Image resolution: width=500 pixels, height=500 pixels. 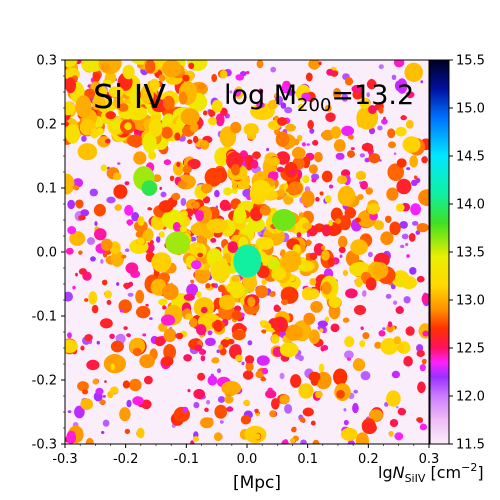 What do you see at coordinates (470, 205) in the screenshot?
I see `colorbar-tick-label: 14.0` at bounding box center [470, 205].